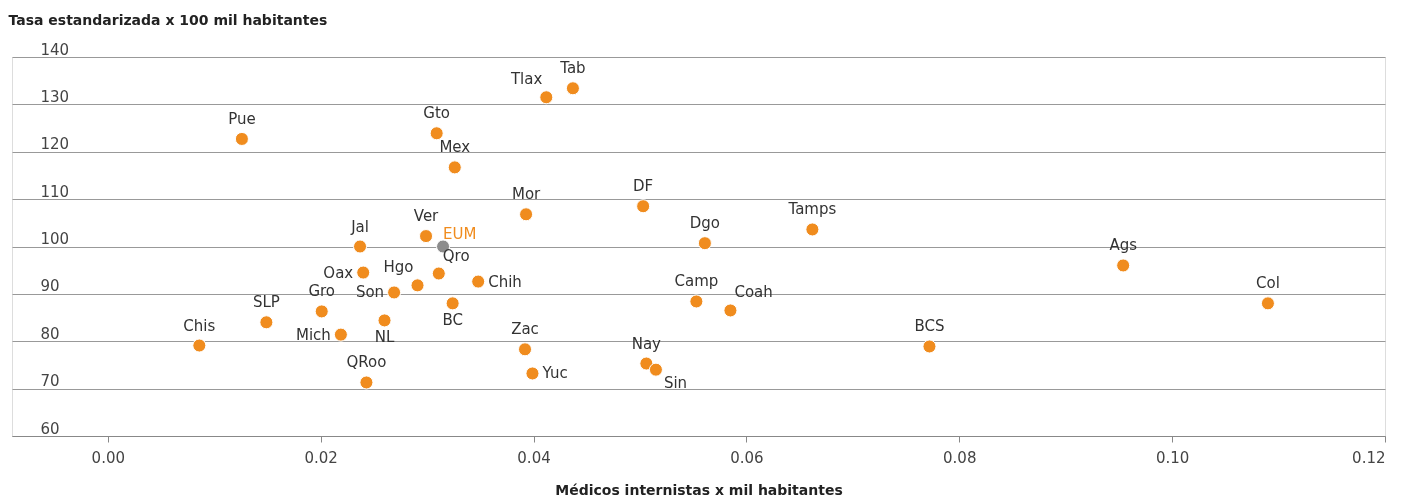 The height and width of the screenshot is (502, 1405). What do you see at coordinates (199, 325) in the screenshot?
I see `annotation: Chis` at bounding box center [199, 325].